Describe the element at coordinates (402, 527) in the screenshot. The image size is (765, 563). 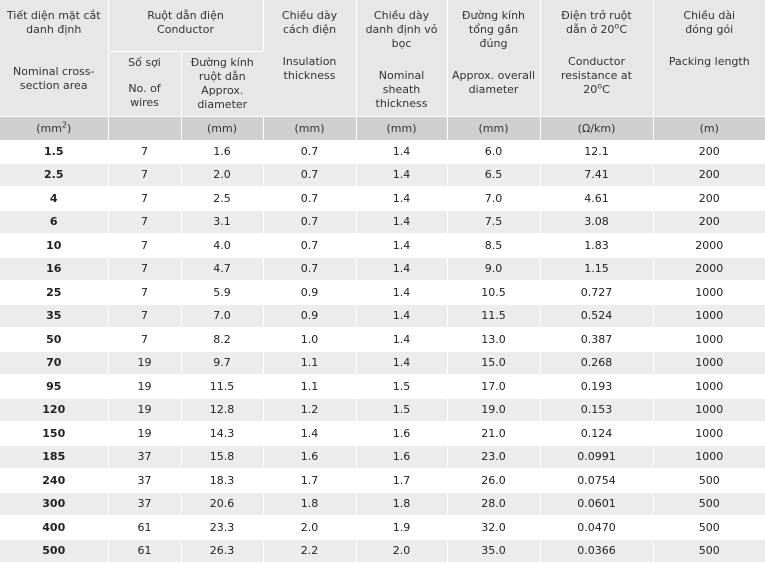
I see `cell-sheath: 1.9` at that location.